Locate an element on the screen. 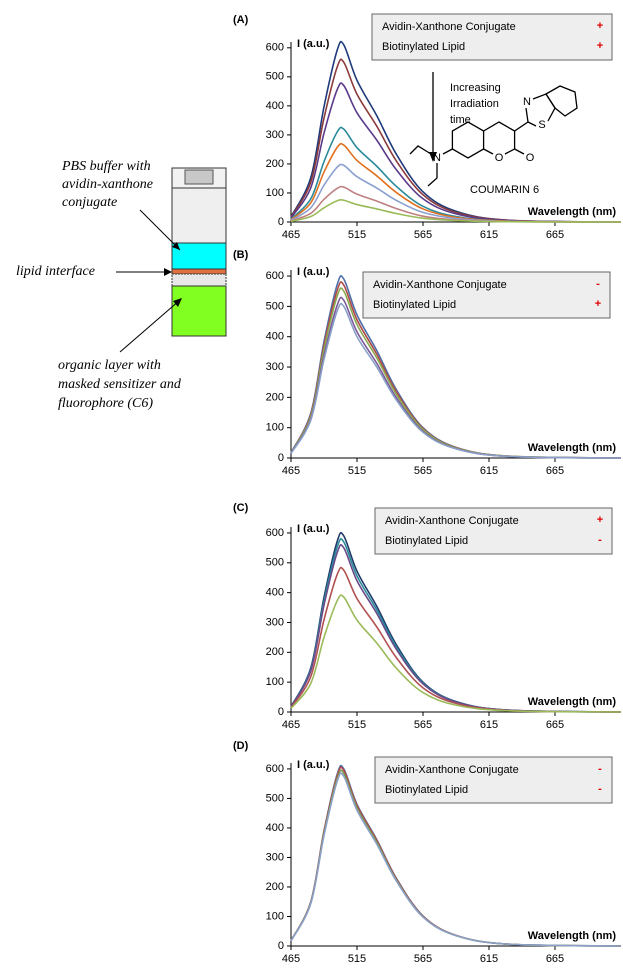  lipid-layer is located at coordinates (199, 271).